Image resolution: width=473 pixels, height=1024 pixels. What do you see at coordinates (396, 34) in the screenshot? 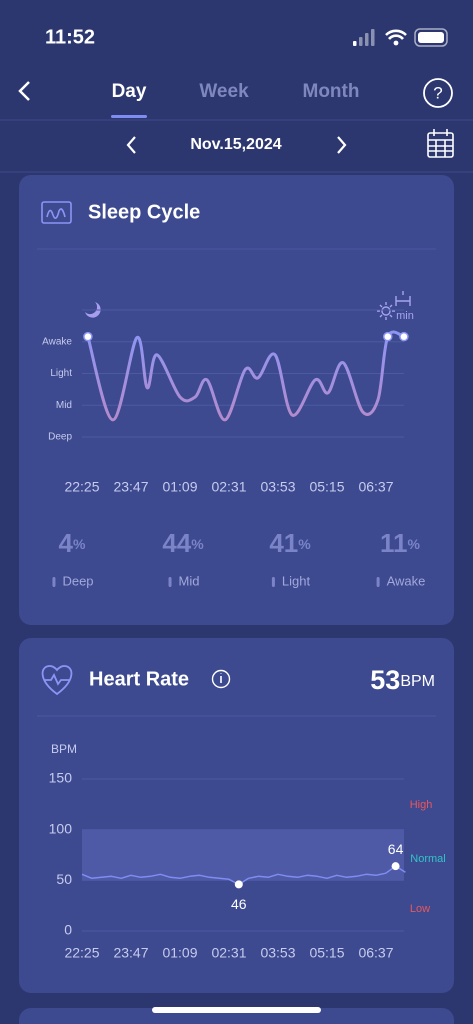
I see `wifi-icon` at bounding box center [396, 34].